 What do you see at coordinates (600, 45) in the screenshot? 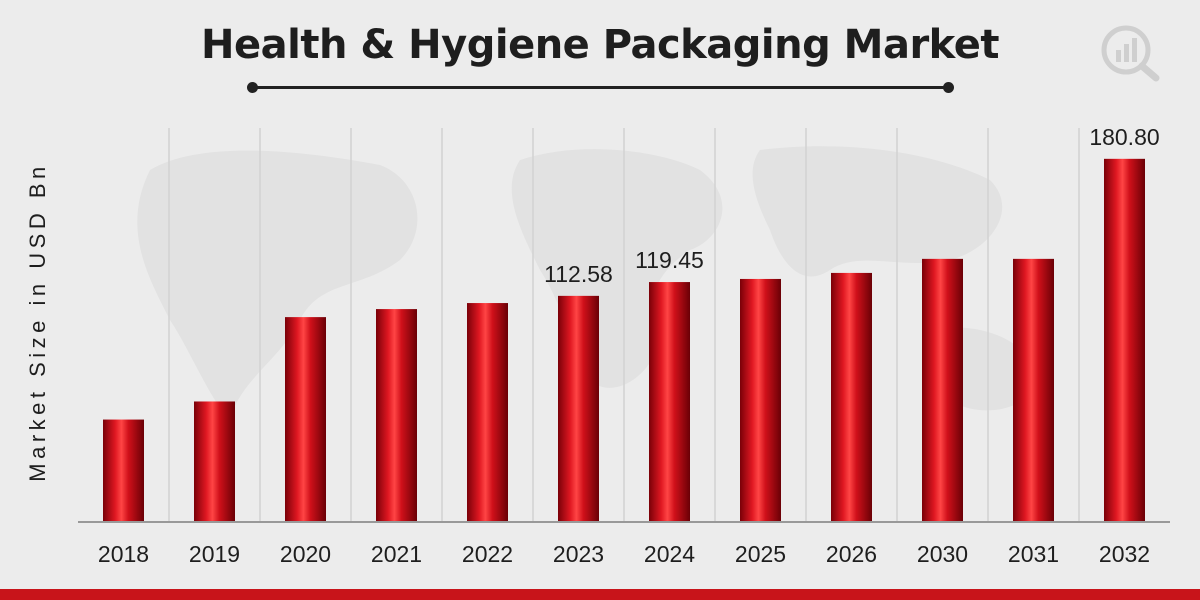
I see `chart-title: Health & Hygiene Packaging Market` at bounding box center [600, 45].